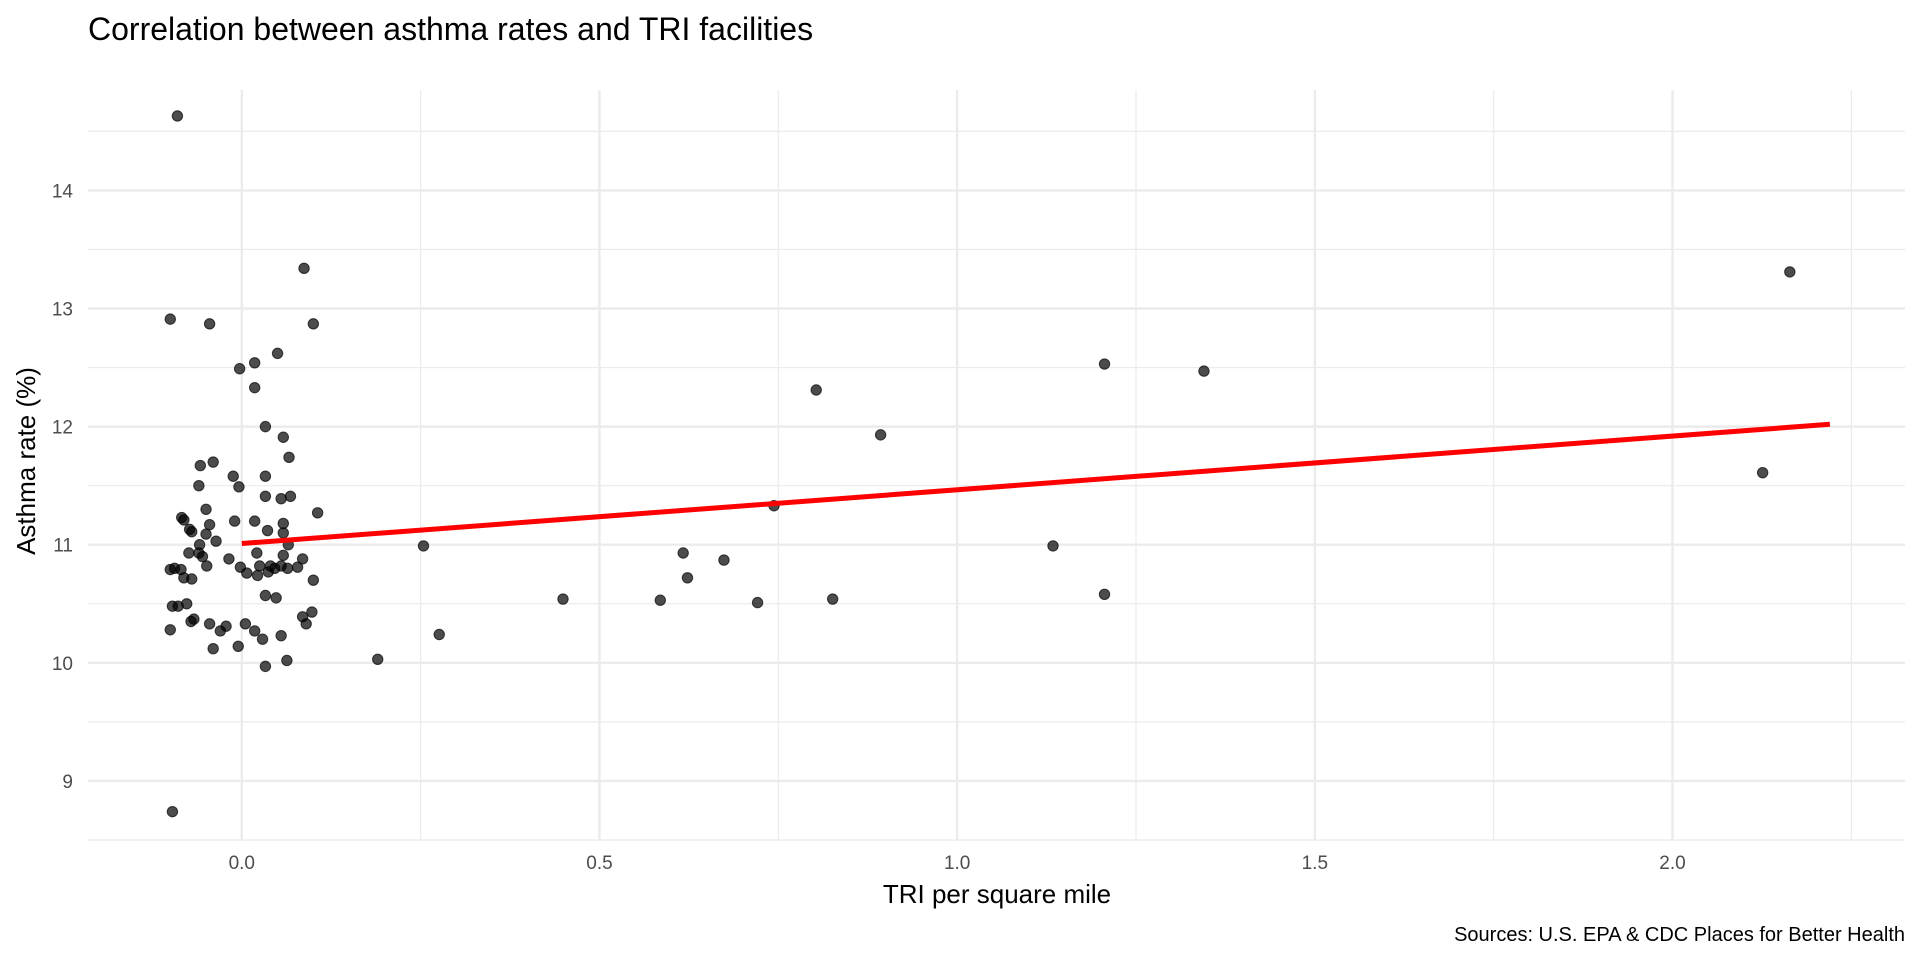 The width and height of the screenshot is (1920, 960). Describe the element at coordinates (1315, 863) in the screenshot. I see `x-tick-label: 1.5` at that location.